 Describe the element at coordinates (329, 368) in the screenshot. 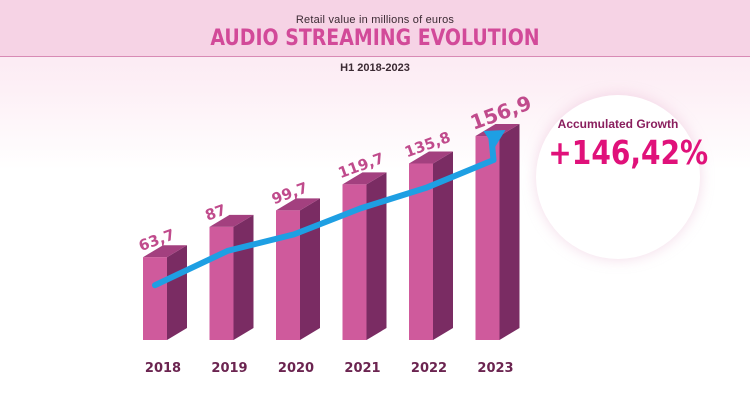

I see `x-axis-labels-group: 2018 2019 2020 2021 2022 2023` at that location.